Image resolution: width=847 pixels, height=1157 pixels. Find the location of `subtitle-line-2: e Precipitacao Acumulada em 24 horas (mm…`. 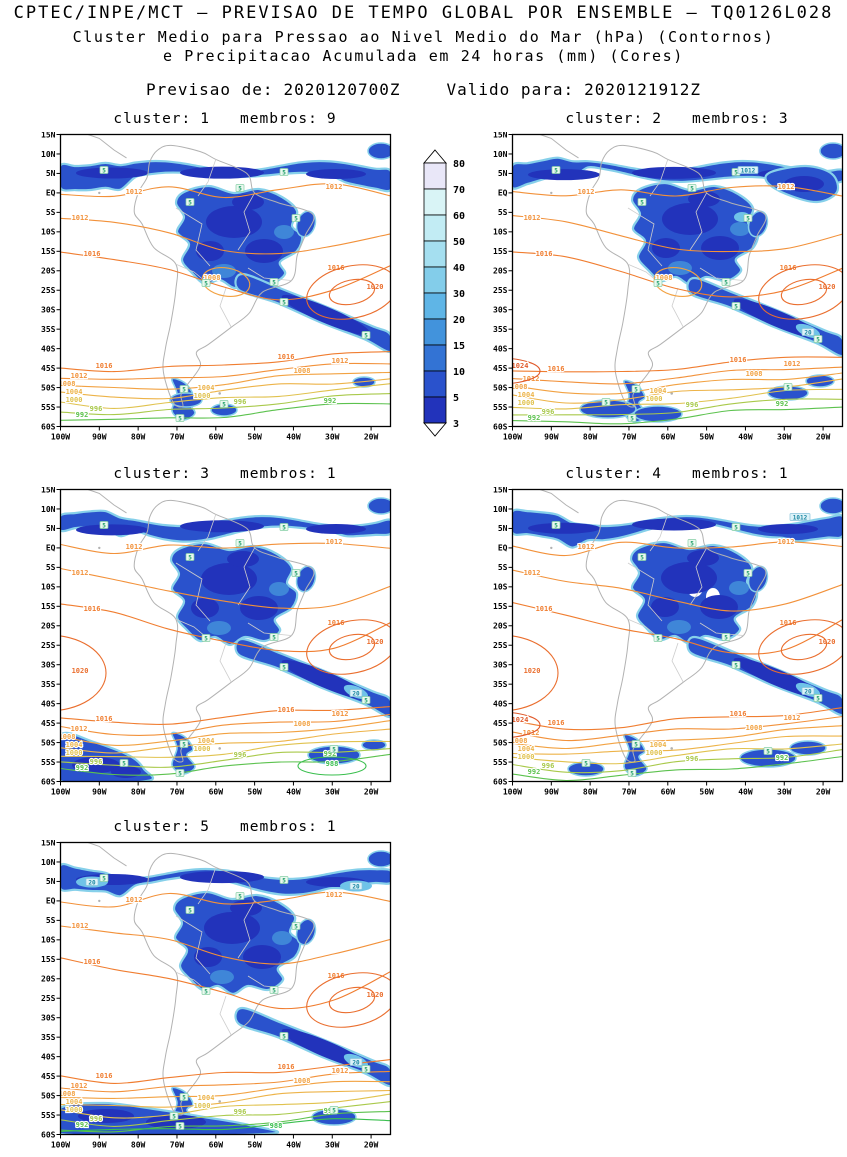

subtitle-line-2: e Precipitacao Acumulada em 24 horas (mm… is located at coordinates (423, 56).